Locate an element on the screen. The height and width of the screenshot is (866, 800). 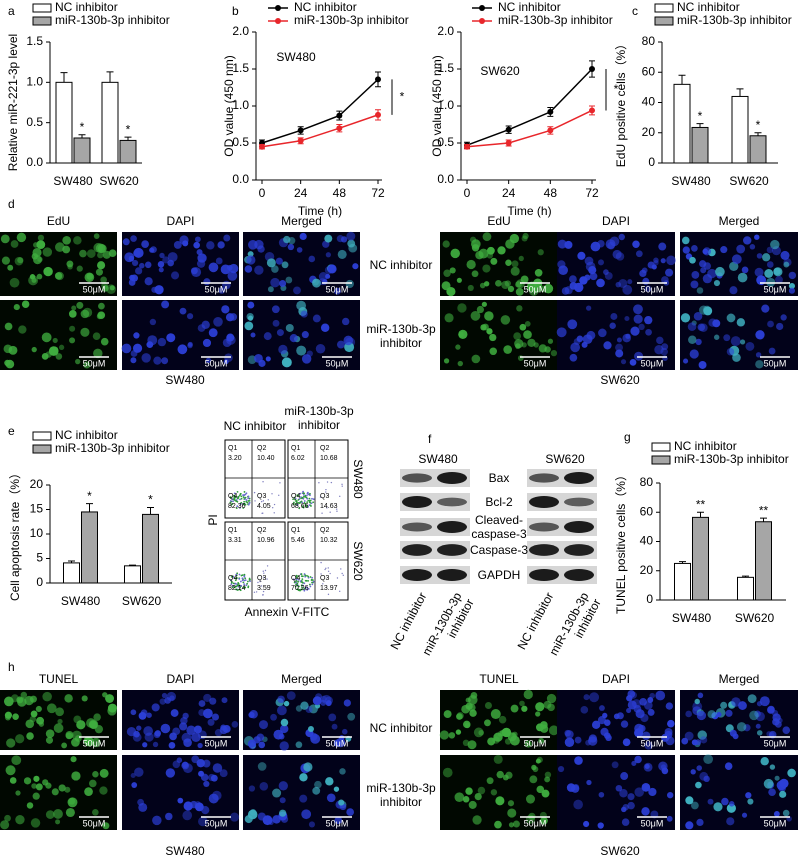
error-bar is located at coordinates (745, 576).